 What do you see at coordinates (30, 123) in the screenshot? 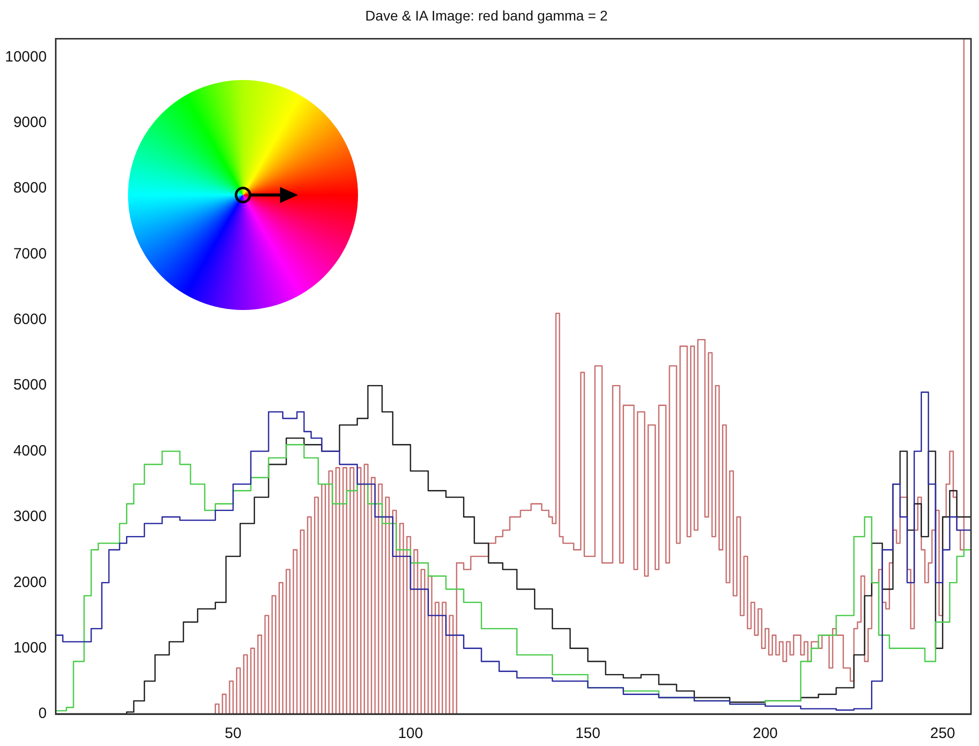
I see `y-tick-label: 9000` at bounding box center [30, 123].